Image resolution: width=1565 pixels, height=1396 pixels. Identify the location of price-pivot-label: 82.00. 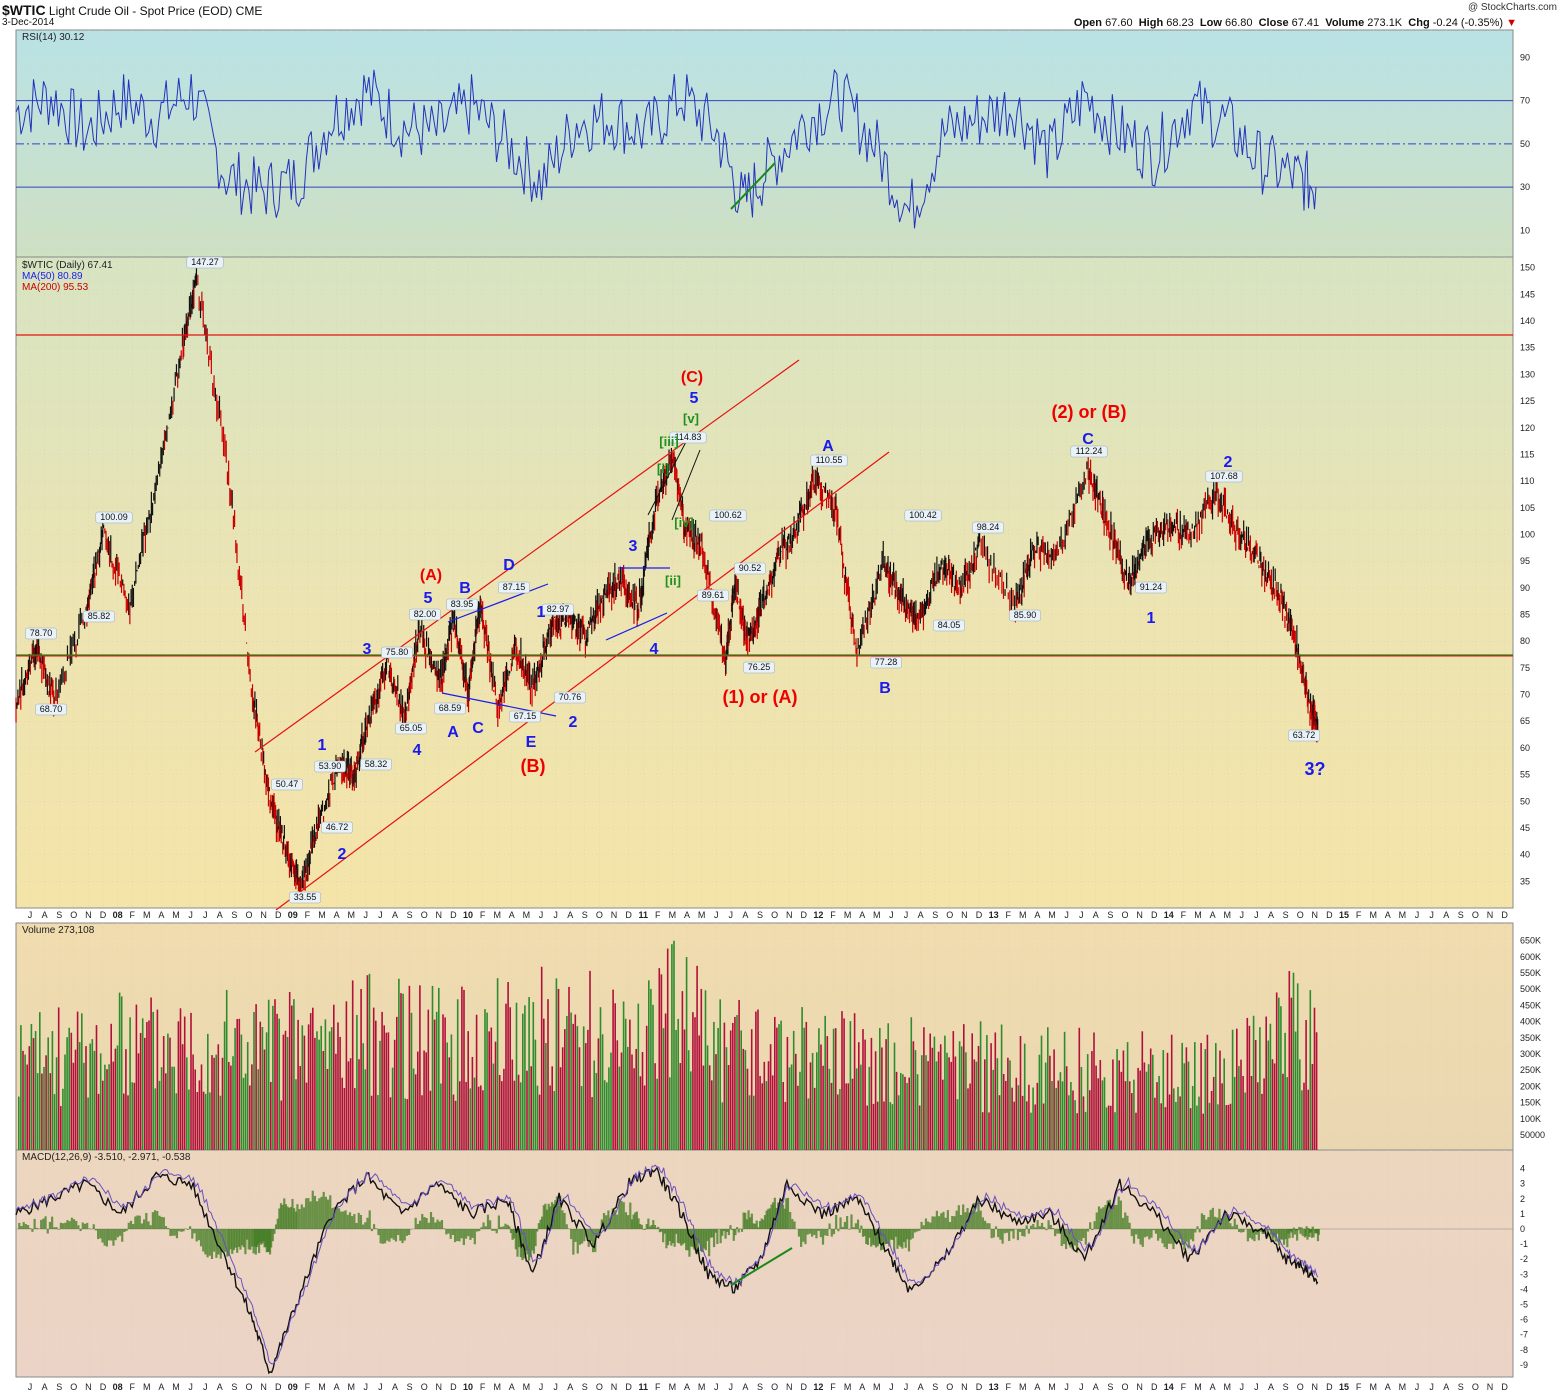
(425, 614).